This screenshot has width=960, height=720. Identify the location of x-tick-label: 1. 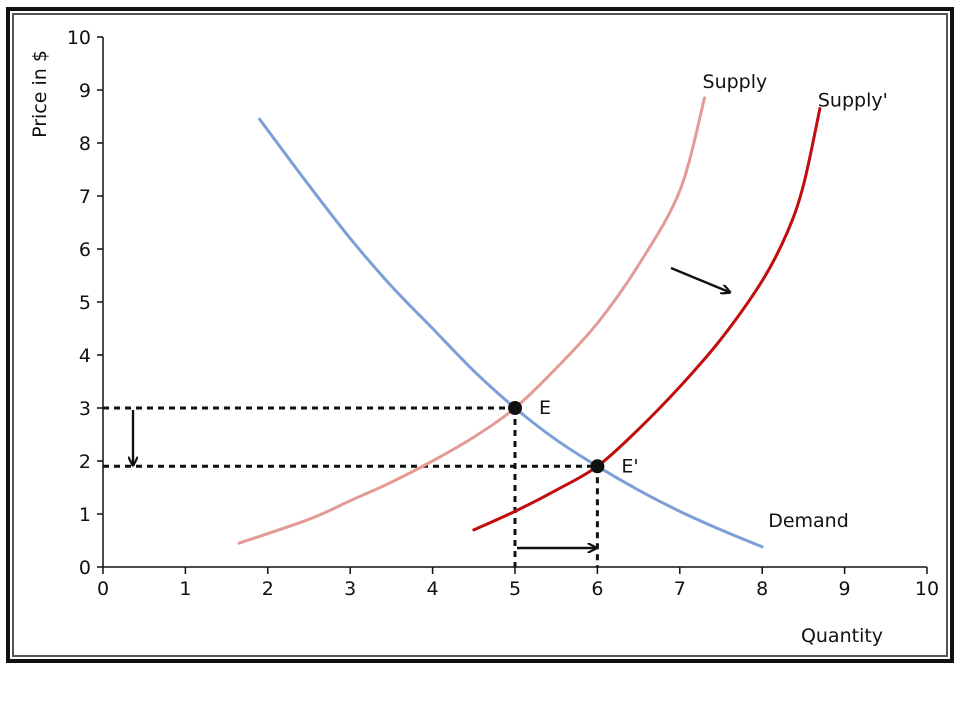
(185, 589).